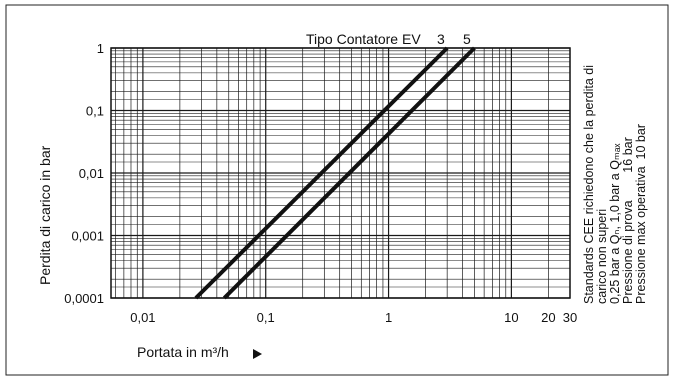  I want to click on x-tick-label: 30, so click(570, 317).